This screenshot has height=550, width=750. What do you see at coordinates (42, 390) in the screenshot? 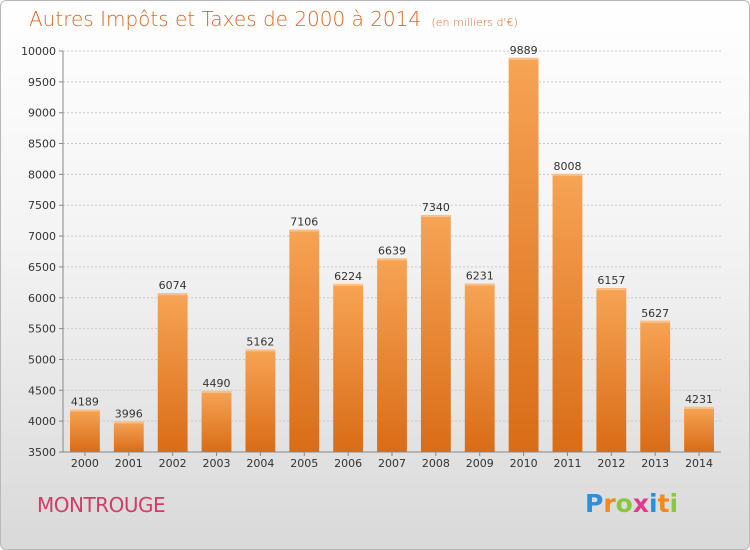
I see `y-tick-label: 4500` at bounding box center [42, 390].